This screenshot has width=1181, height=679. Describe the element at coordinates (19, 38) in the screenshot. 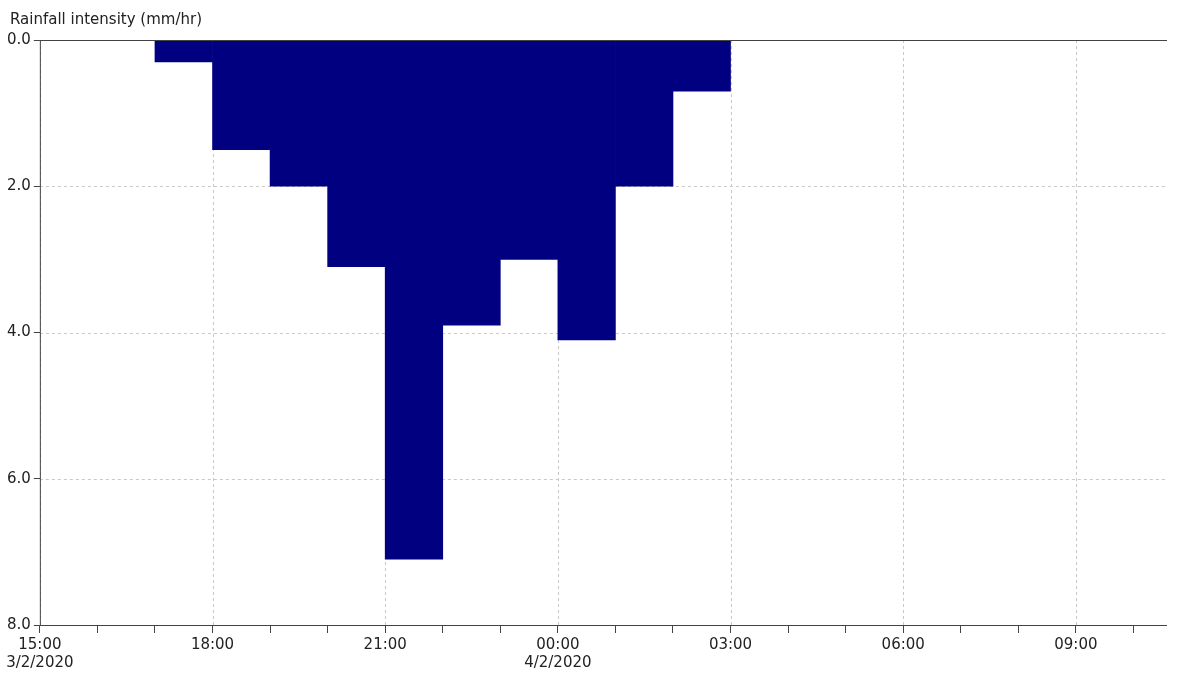

I see `y-tick-label: 0.0` at that location.